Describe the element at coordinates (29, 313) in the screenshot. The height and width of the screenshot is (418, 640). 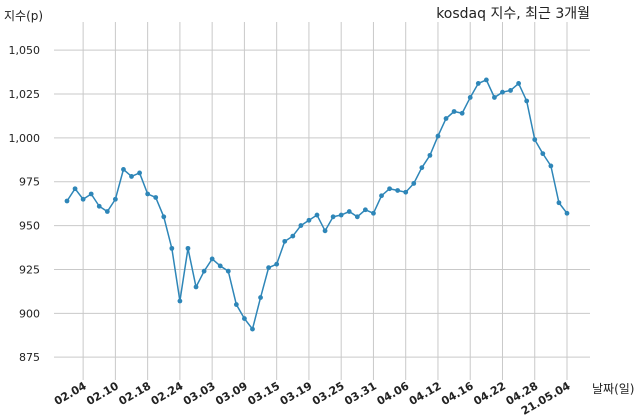
I see `y-tick-label: 900` at that location.